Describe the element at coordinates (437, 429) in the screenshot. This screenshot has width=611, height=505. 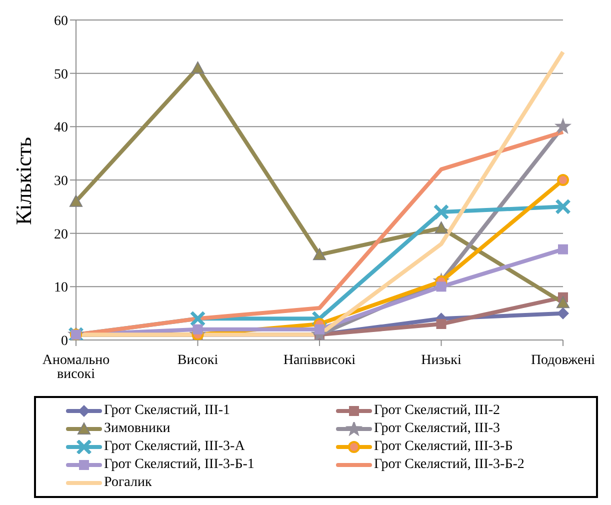
I see `legend-label: Грот Скелястий, ІІІ-3` at that location.